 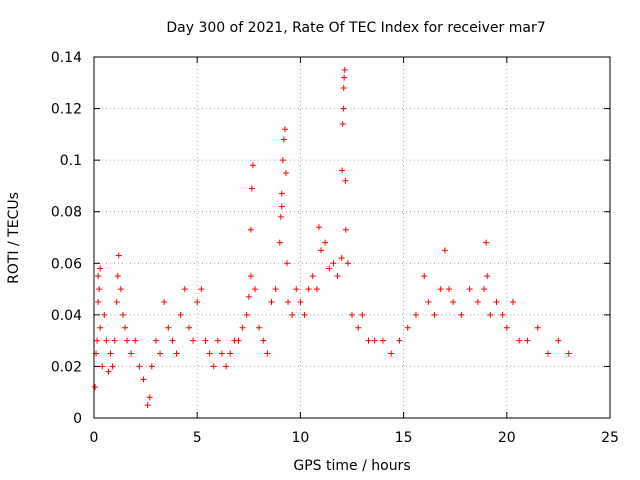 What do you see at coordinates (66, 238) in the screenshot?
I see `y-tick-labels: 0 0.02 0.04 0.06 0.08 0.1 0.12 0.14` at bounding box center [66, 238].